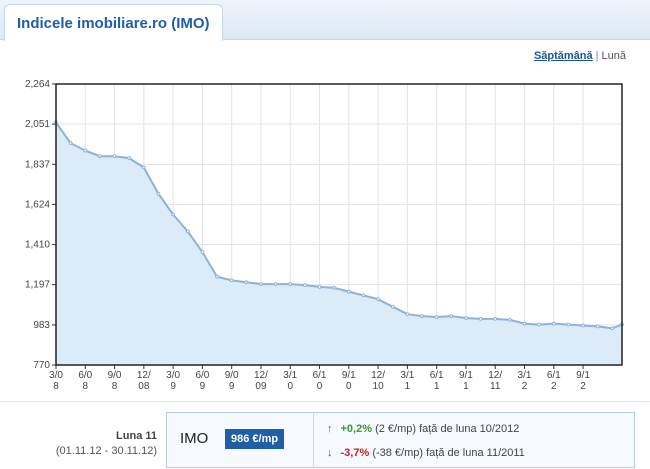  Describe the element at coordinates (613, 56) in the screenshot. I see `period-month-link: Lună` at that location.